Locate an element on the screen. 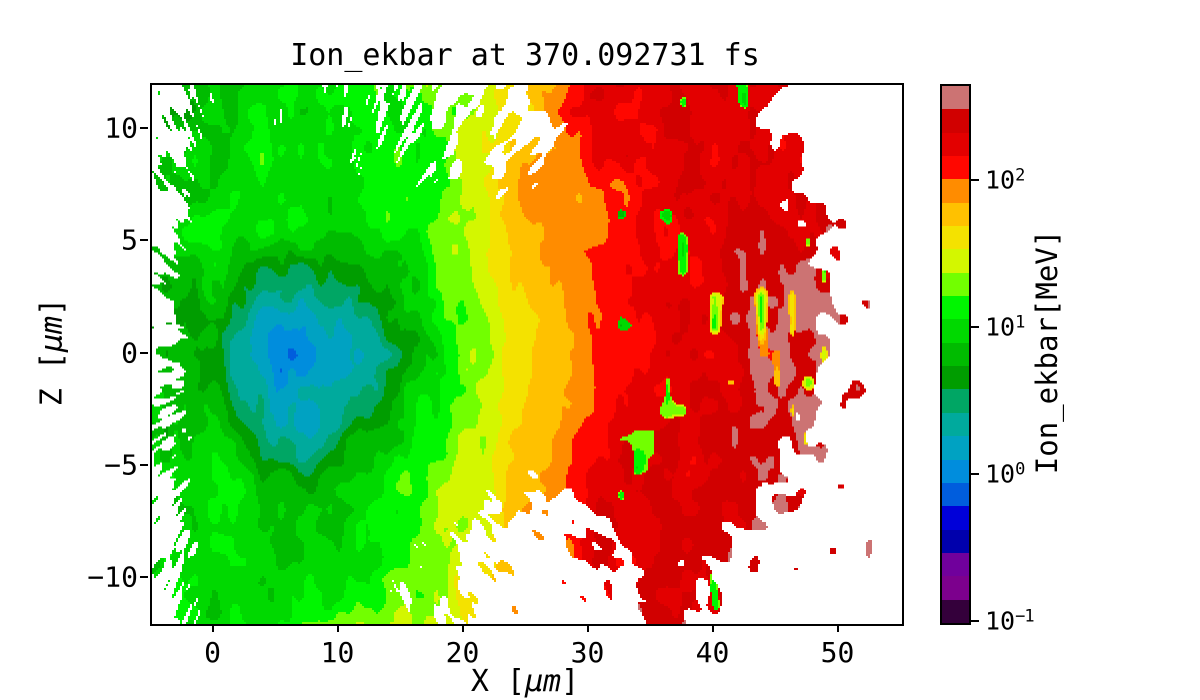 This screenshot has width=1200, height=700. x-axis-label-math: μm is located at coordinates (543, 681).